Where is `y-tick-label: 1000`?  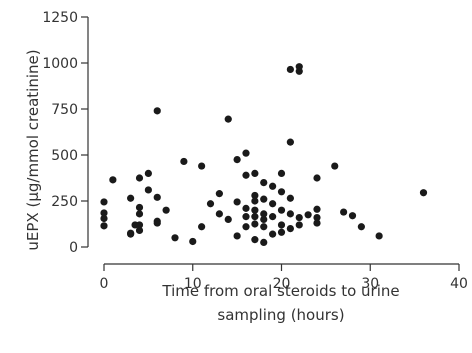
y-tick-label: 1000 is located at coordinates (60, 64).